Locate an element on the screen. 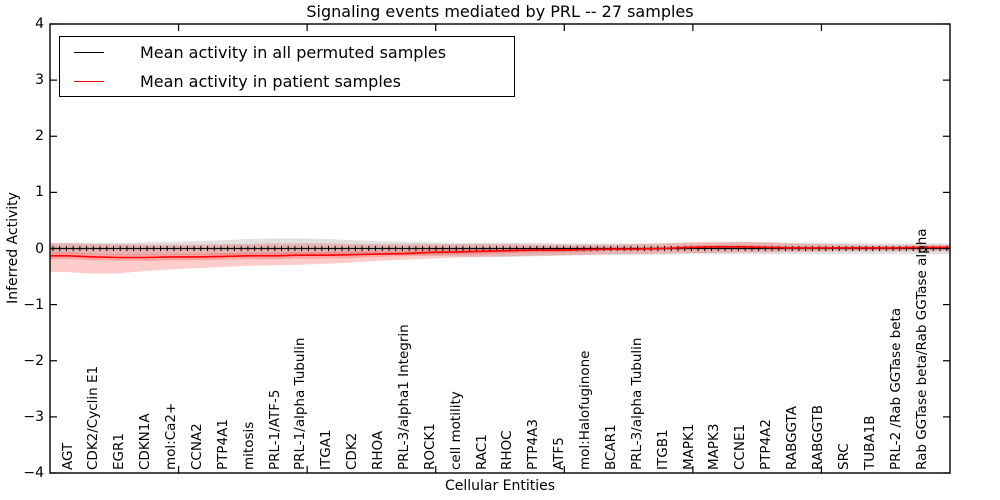 The image size is (1000, 500). legend-line-swatch-patient is located at coordinates (89, 81).